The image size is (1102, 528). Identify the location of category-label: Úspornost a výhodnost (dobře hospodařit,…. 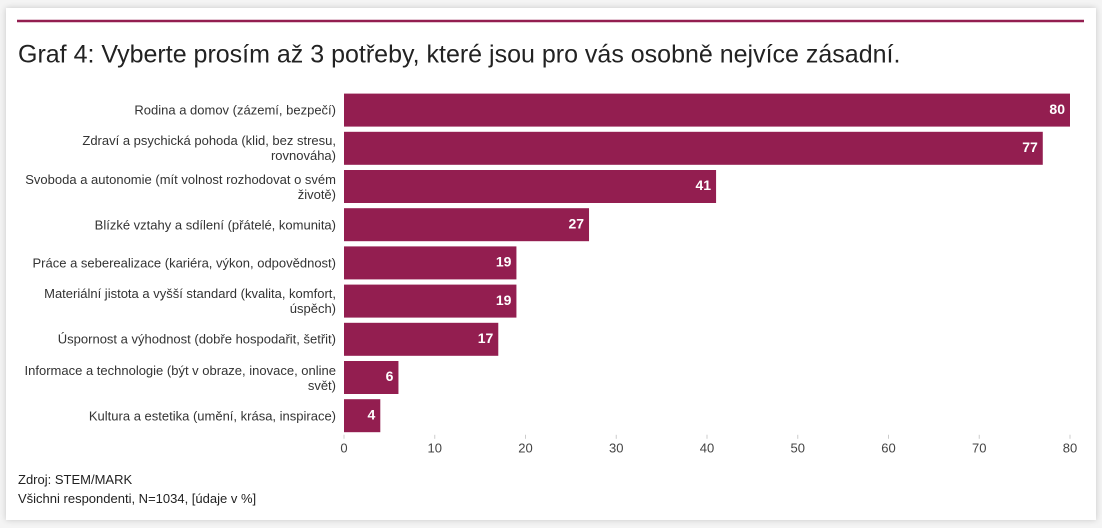
(196, 339).